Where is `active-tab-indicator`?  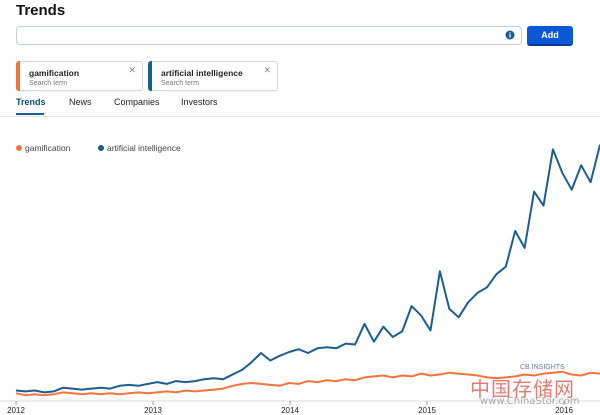
active-tab-indicator is located at coordinates (30, 114).